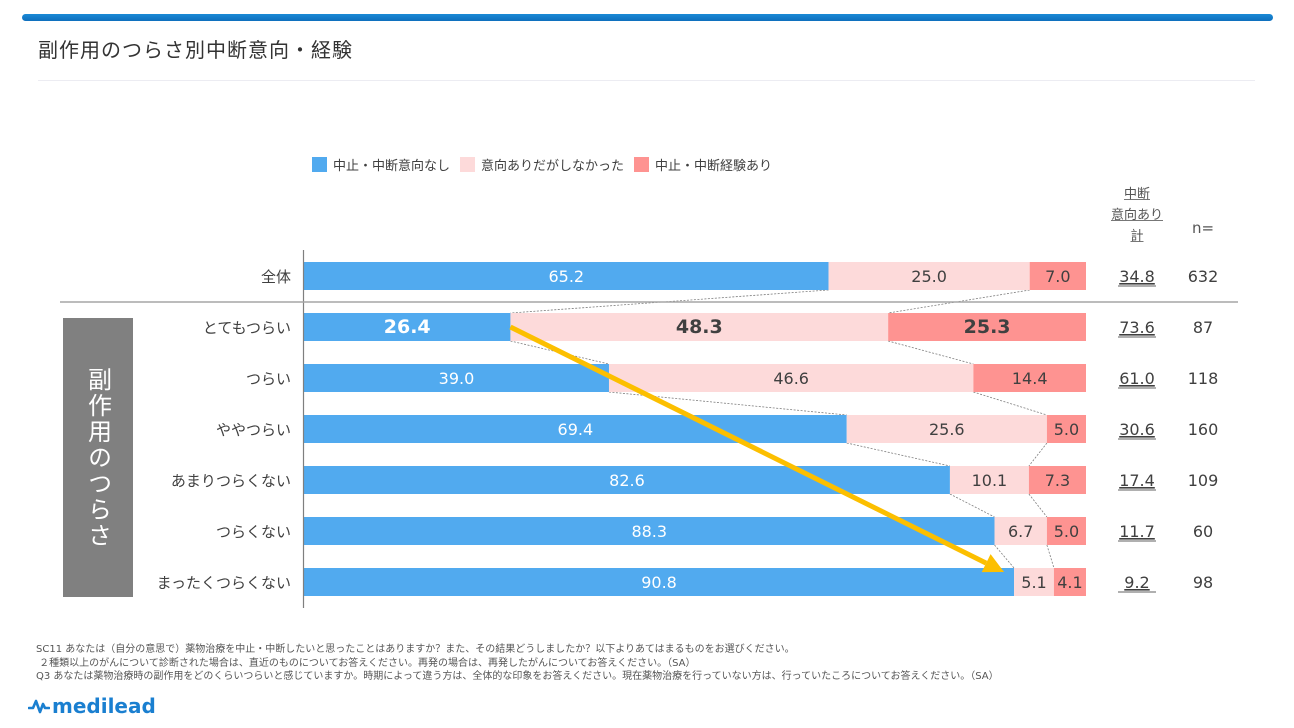 The height and width of the screenshot is (728, 1294). Describe the element at coordinates (1203, 378) in the screenshot. I see `n-value: 118` at that location.